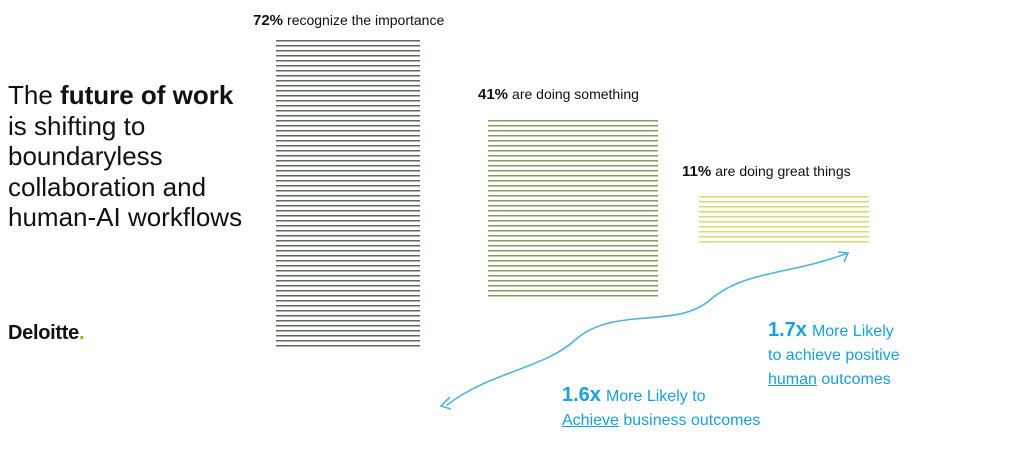 The image size is (1024, 452). I want to click on category-label-0: recognize the importance, so click(366, 20).